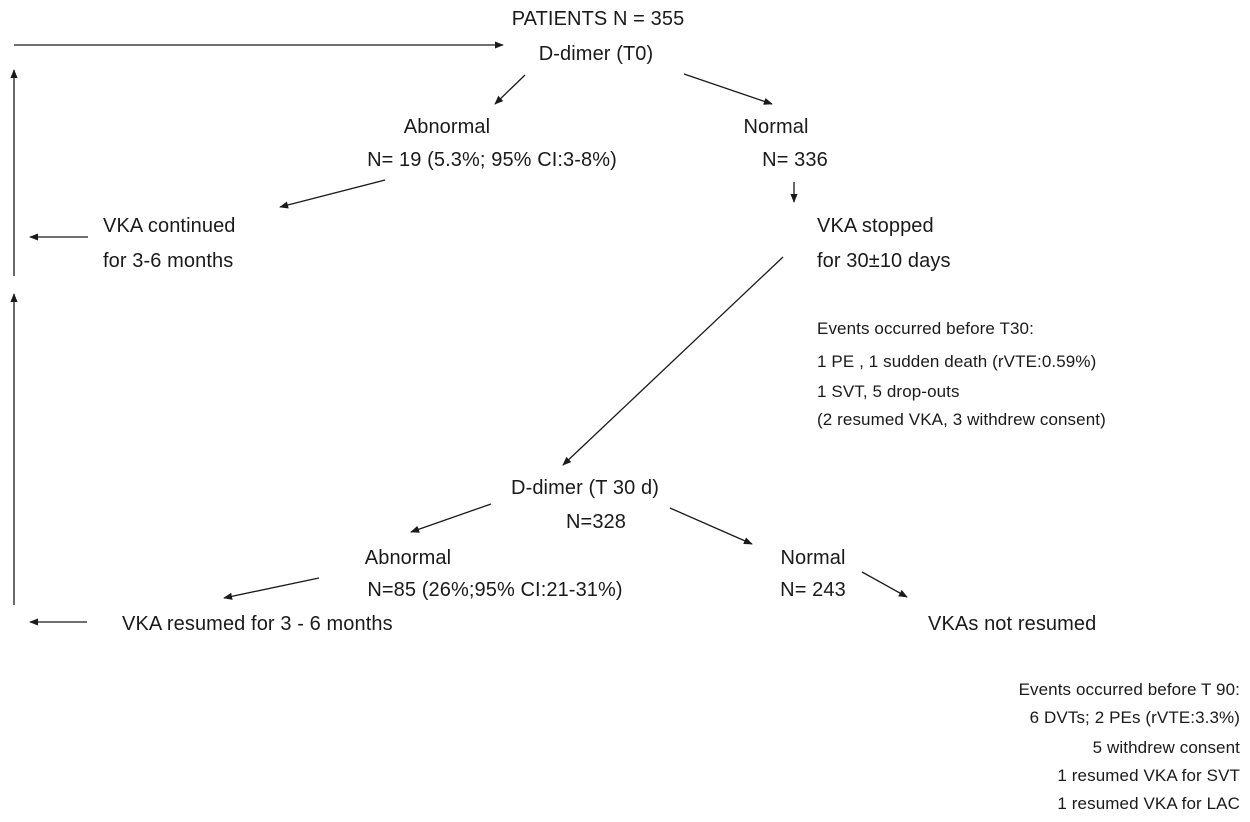 The image size is (1250, 822). I want to click on t0-normal-label: Normal, so click(776, 127).